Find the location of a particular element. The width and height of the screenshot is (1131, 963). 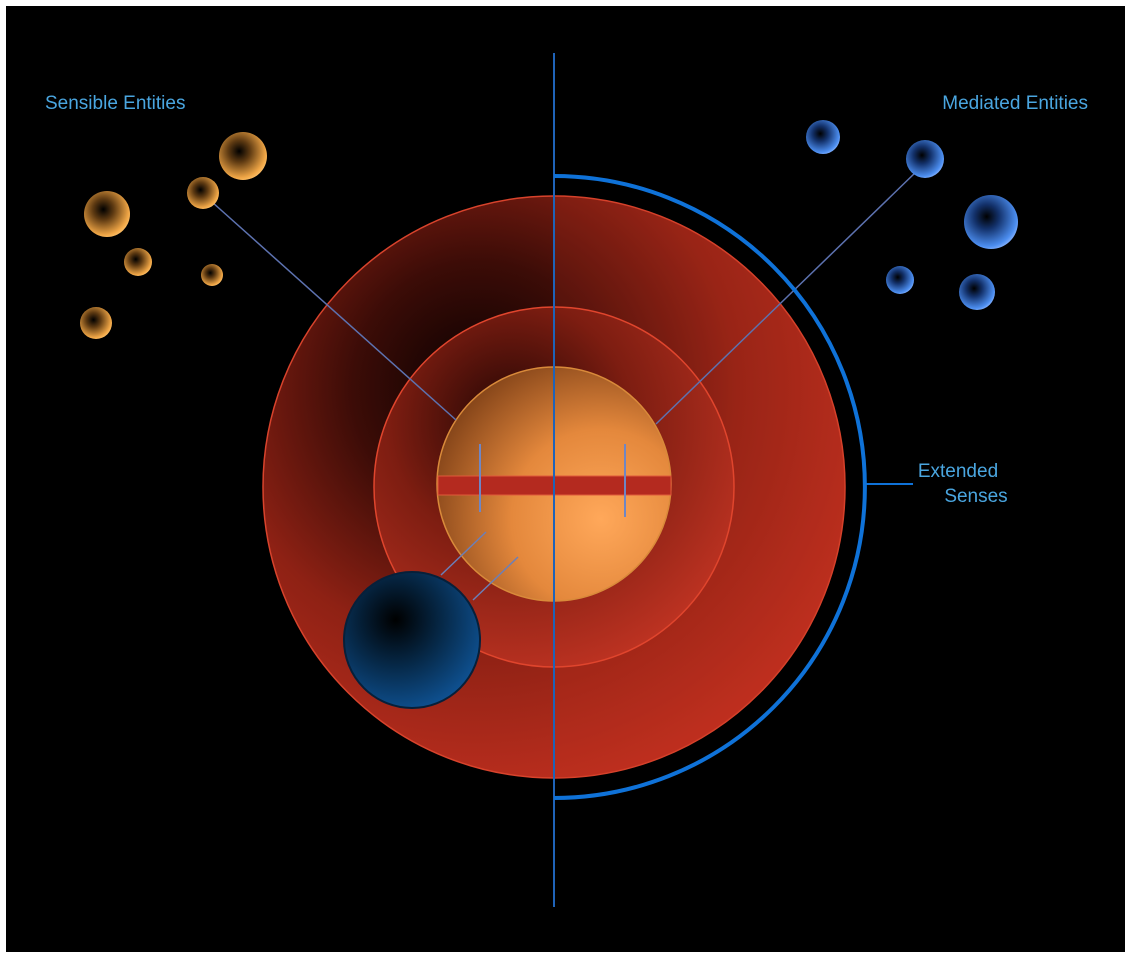

sensible-entity-connector is located at coordinates (334, 311).